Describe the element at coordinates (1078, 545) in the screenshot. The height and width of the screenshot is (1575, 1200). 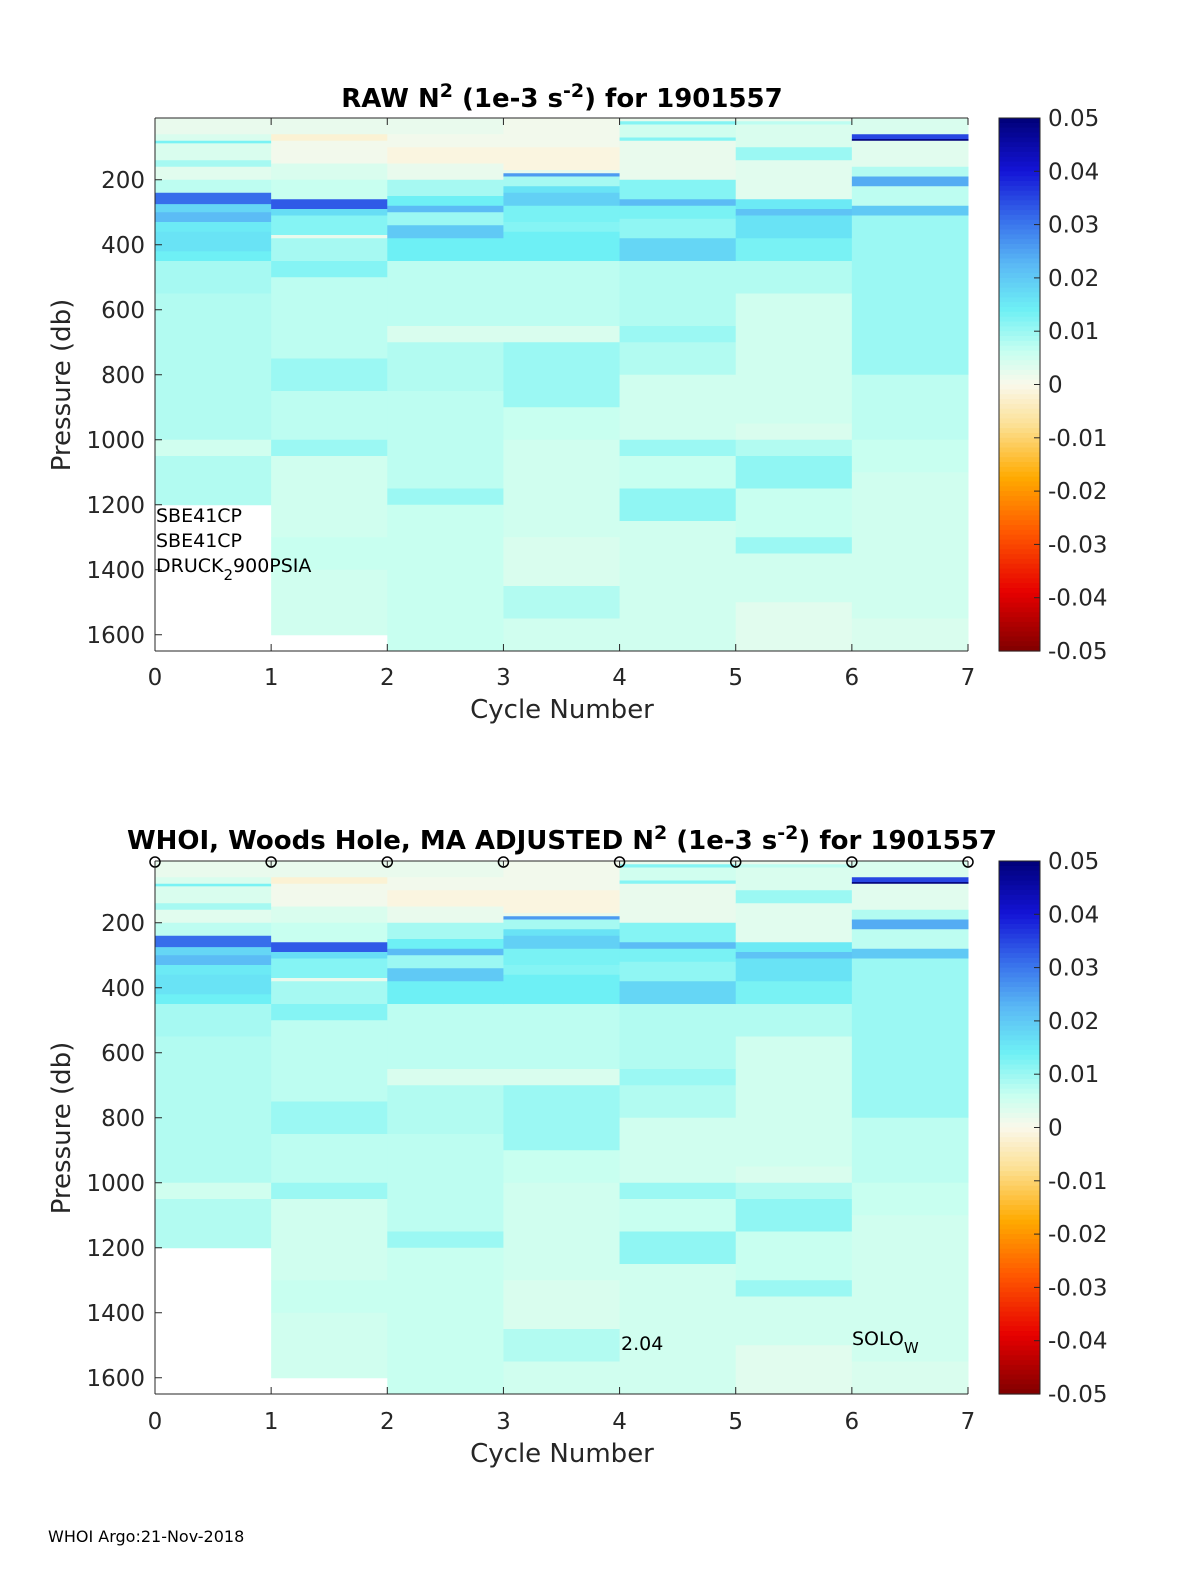
I see `colorbar-tick-label: -0.03` at that location.